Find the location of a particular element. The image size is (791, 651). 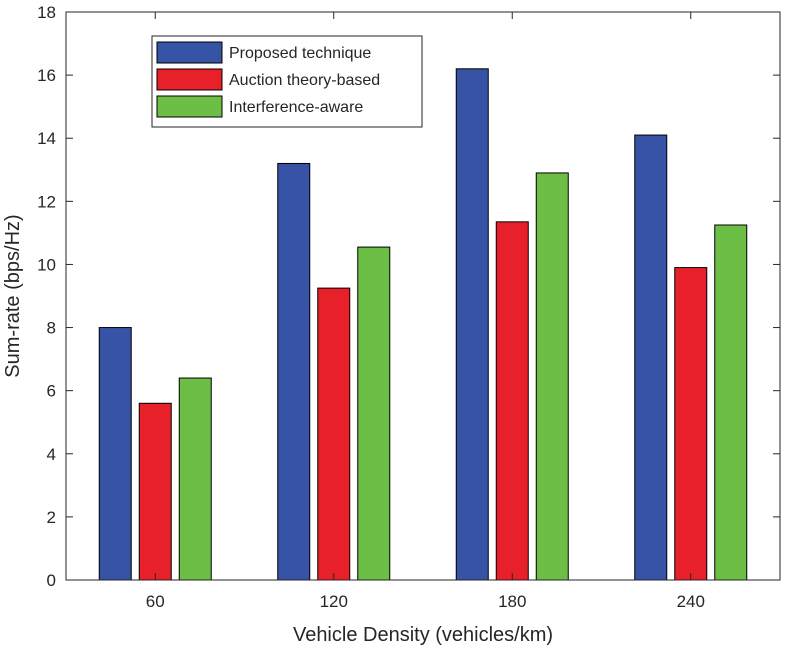

y-tick-label: 2 is located at coordinates (51, 517).